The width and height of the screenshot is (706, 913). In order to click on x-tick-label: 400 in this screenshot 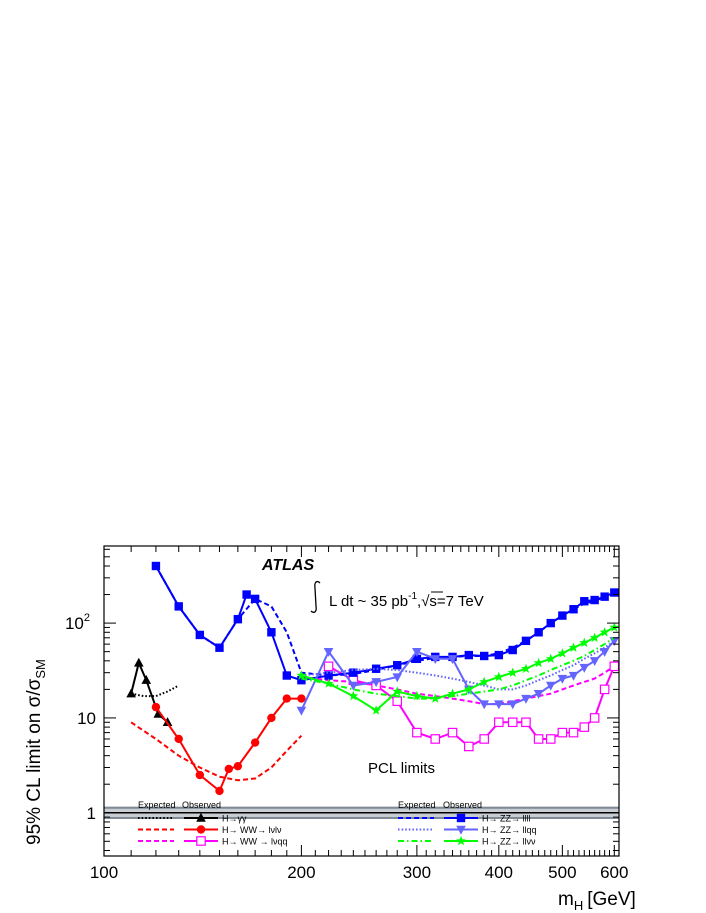, I will do `click(499, 872)`.